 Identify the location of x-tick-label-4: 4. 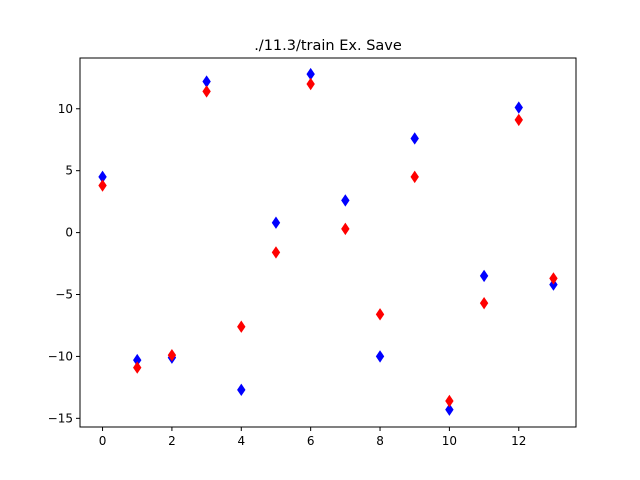
(241, 441).